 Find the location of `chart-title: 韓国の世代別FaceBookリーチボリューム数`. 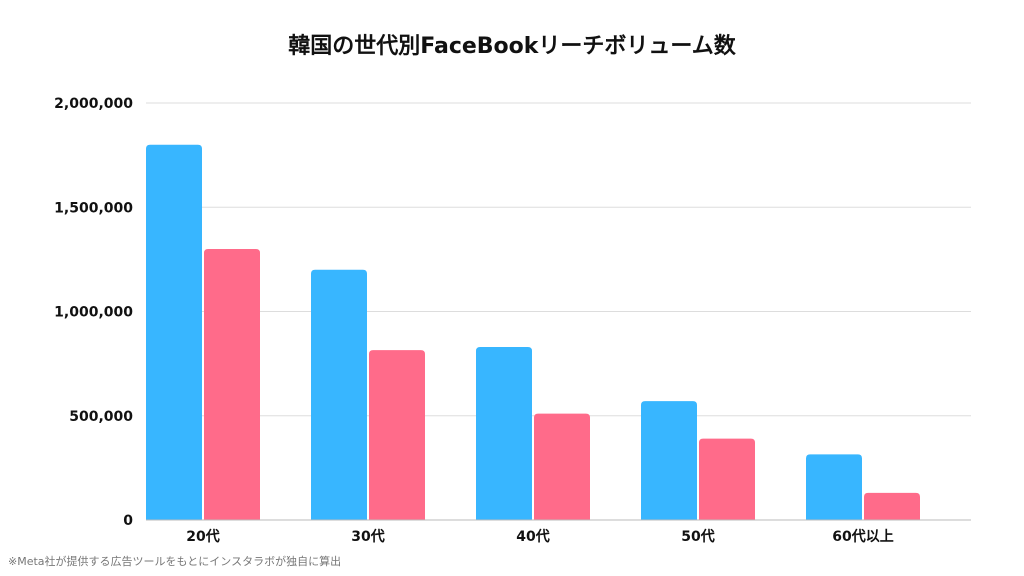

chart-title: 韓国の世代別FaceBookリーチボリューム数 is located at coordinates (512, 46).